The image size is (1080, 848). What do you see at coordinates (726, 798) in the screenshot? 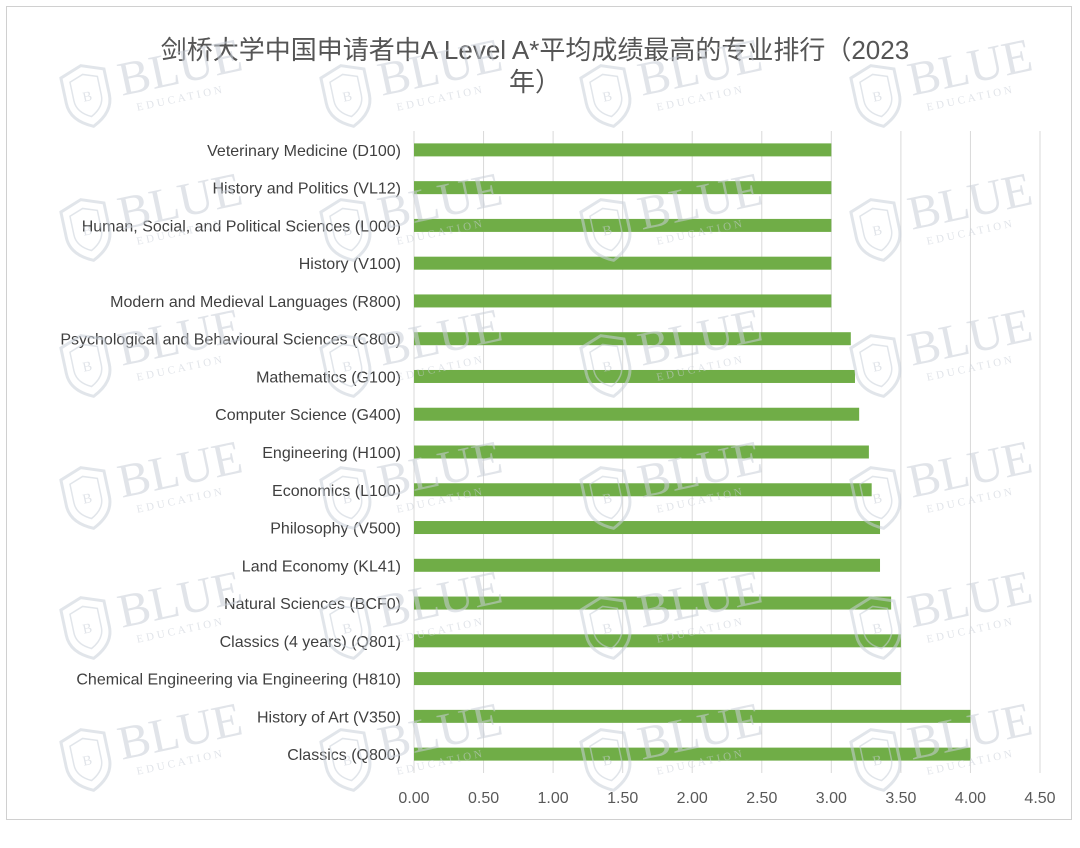
I see `x-axis-ticks: 0.00 0.50 1.00 1.50 2.00 2.50 3.00 3.50 4.00 4.50` at bounding box center [726, 798].